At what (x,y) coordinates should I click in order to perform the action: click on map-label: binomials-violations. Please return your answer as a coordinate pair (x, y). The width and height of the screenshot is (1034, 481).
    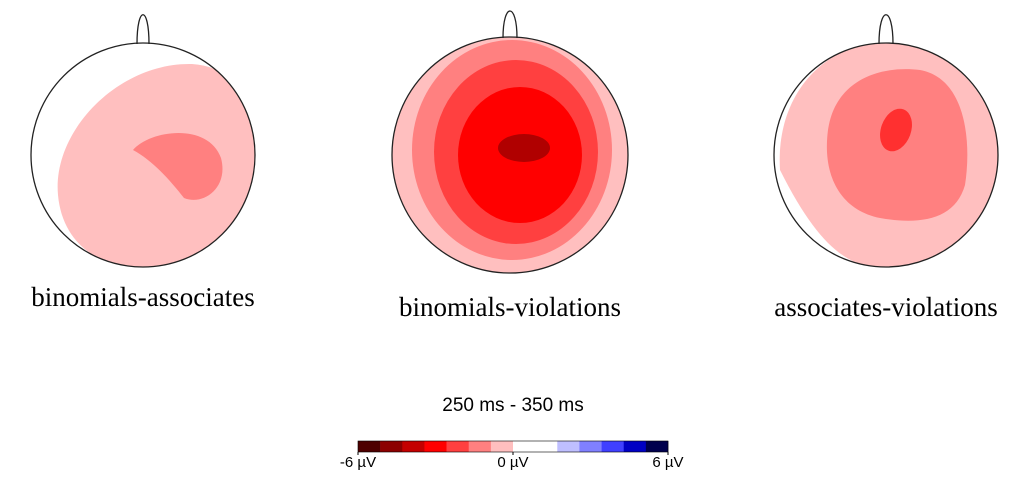
    Looking at the image, I should click on (510, 307).